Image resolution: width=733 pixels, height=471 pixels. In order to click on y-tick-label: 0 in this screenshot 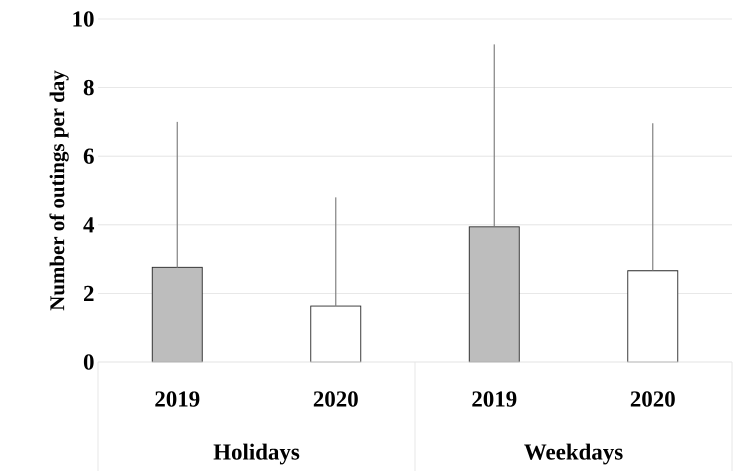, I will do `click(89, 362)`.